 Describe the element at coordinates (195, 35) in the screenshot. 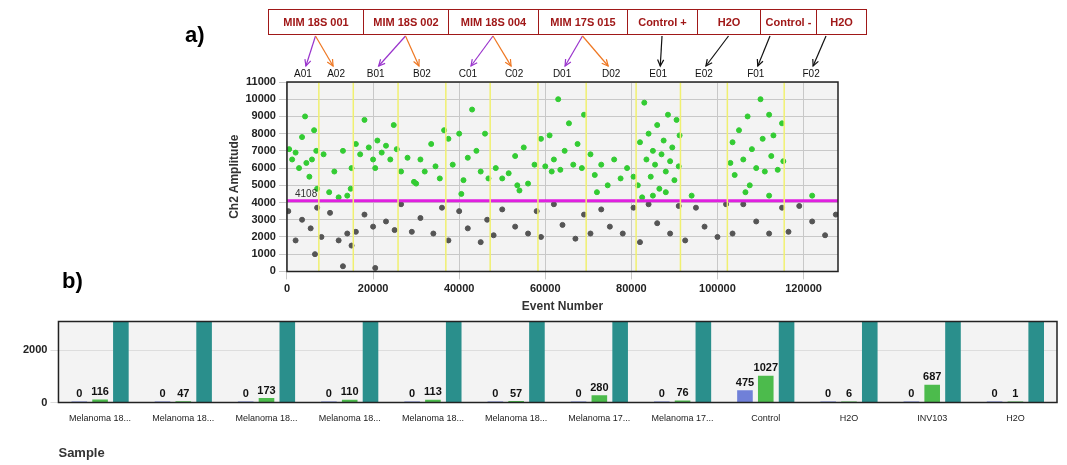

I see `text: a)` at that location.